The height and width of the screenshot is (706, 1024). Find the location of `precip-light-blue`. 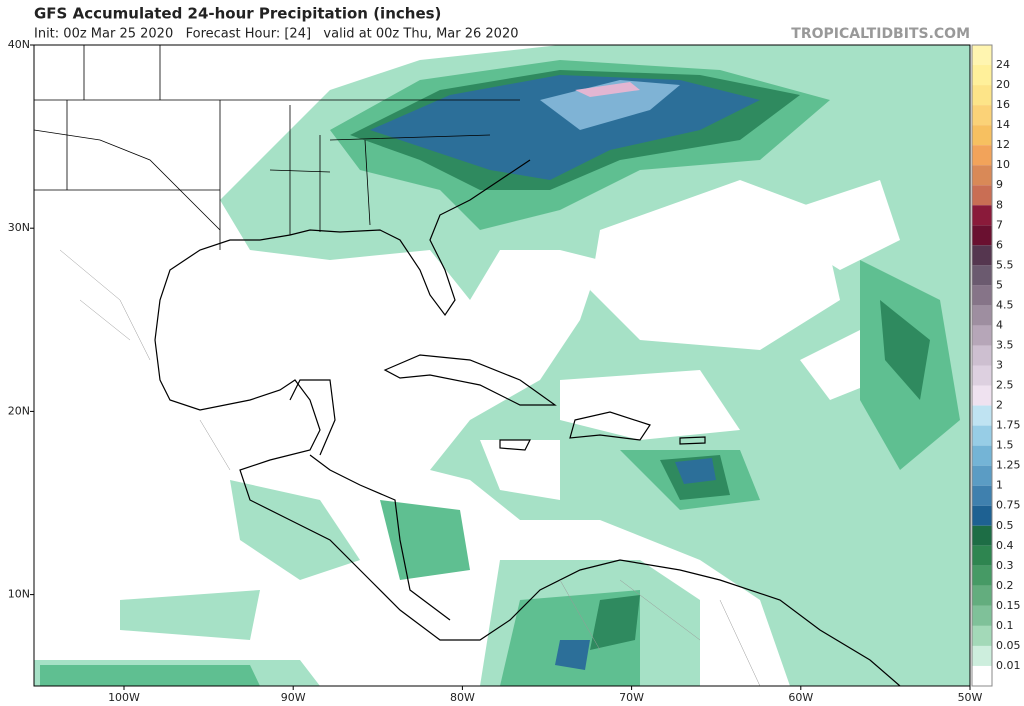

precip-light-blue is located at coordinates (610, 105).